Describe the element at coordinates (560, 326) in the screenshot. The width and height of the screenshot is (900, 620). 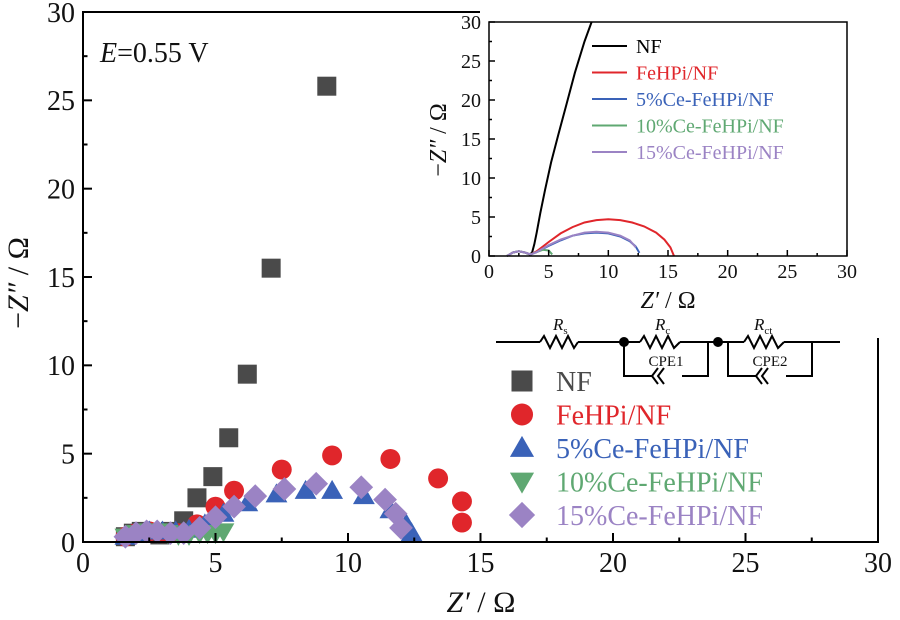
I see `rs-label: Rs` at that location.